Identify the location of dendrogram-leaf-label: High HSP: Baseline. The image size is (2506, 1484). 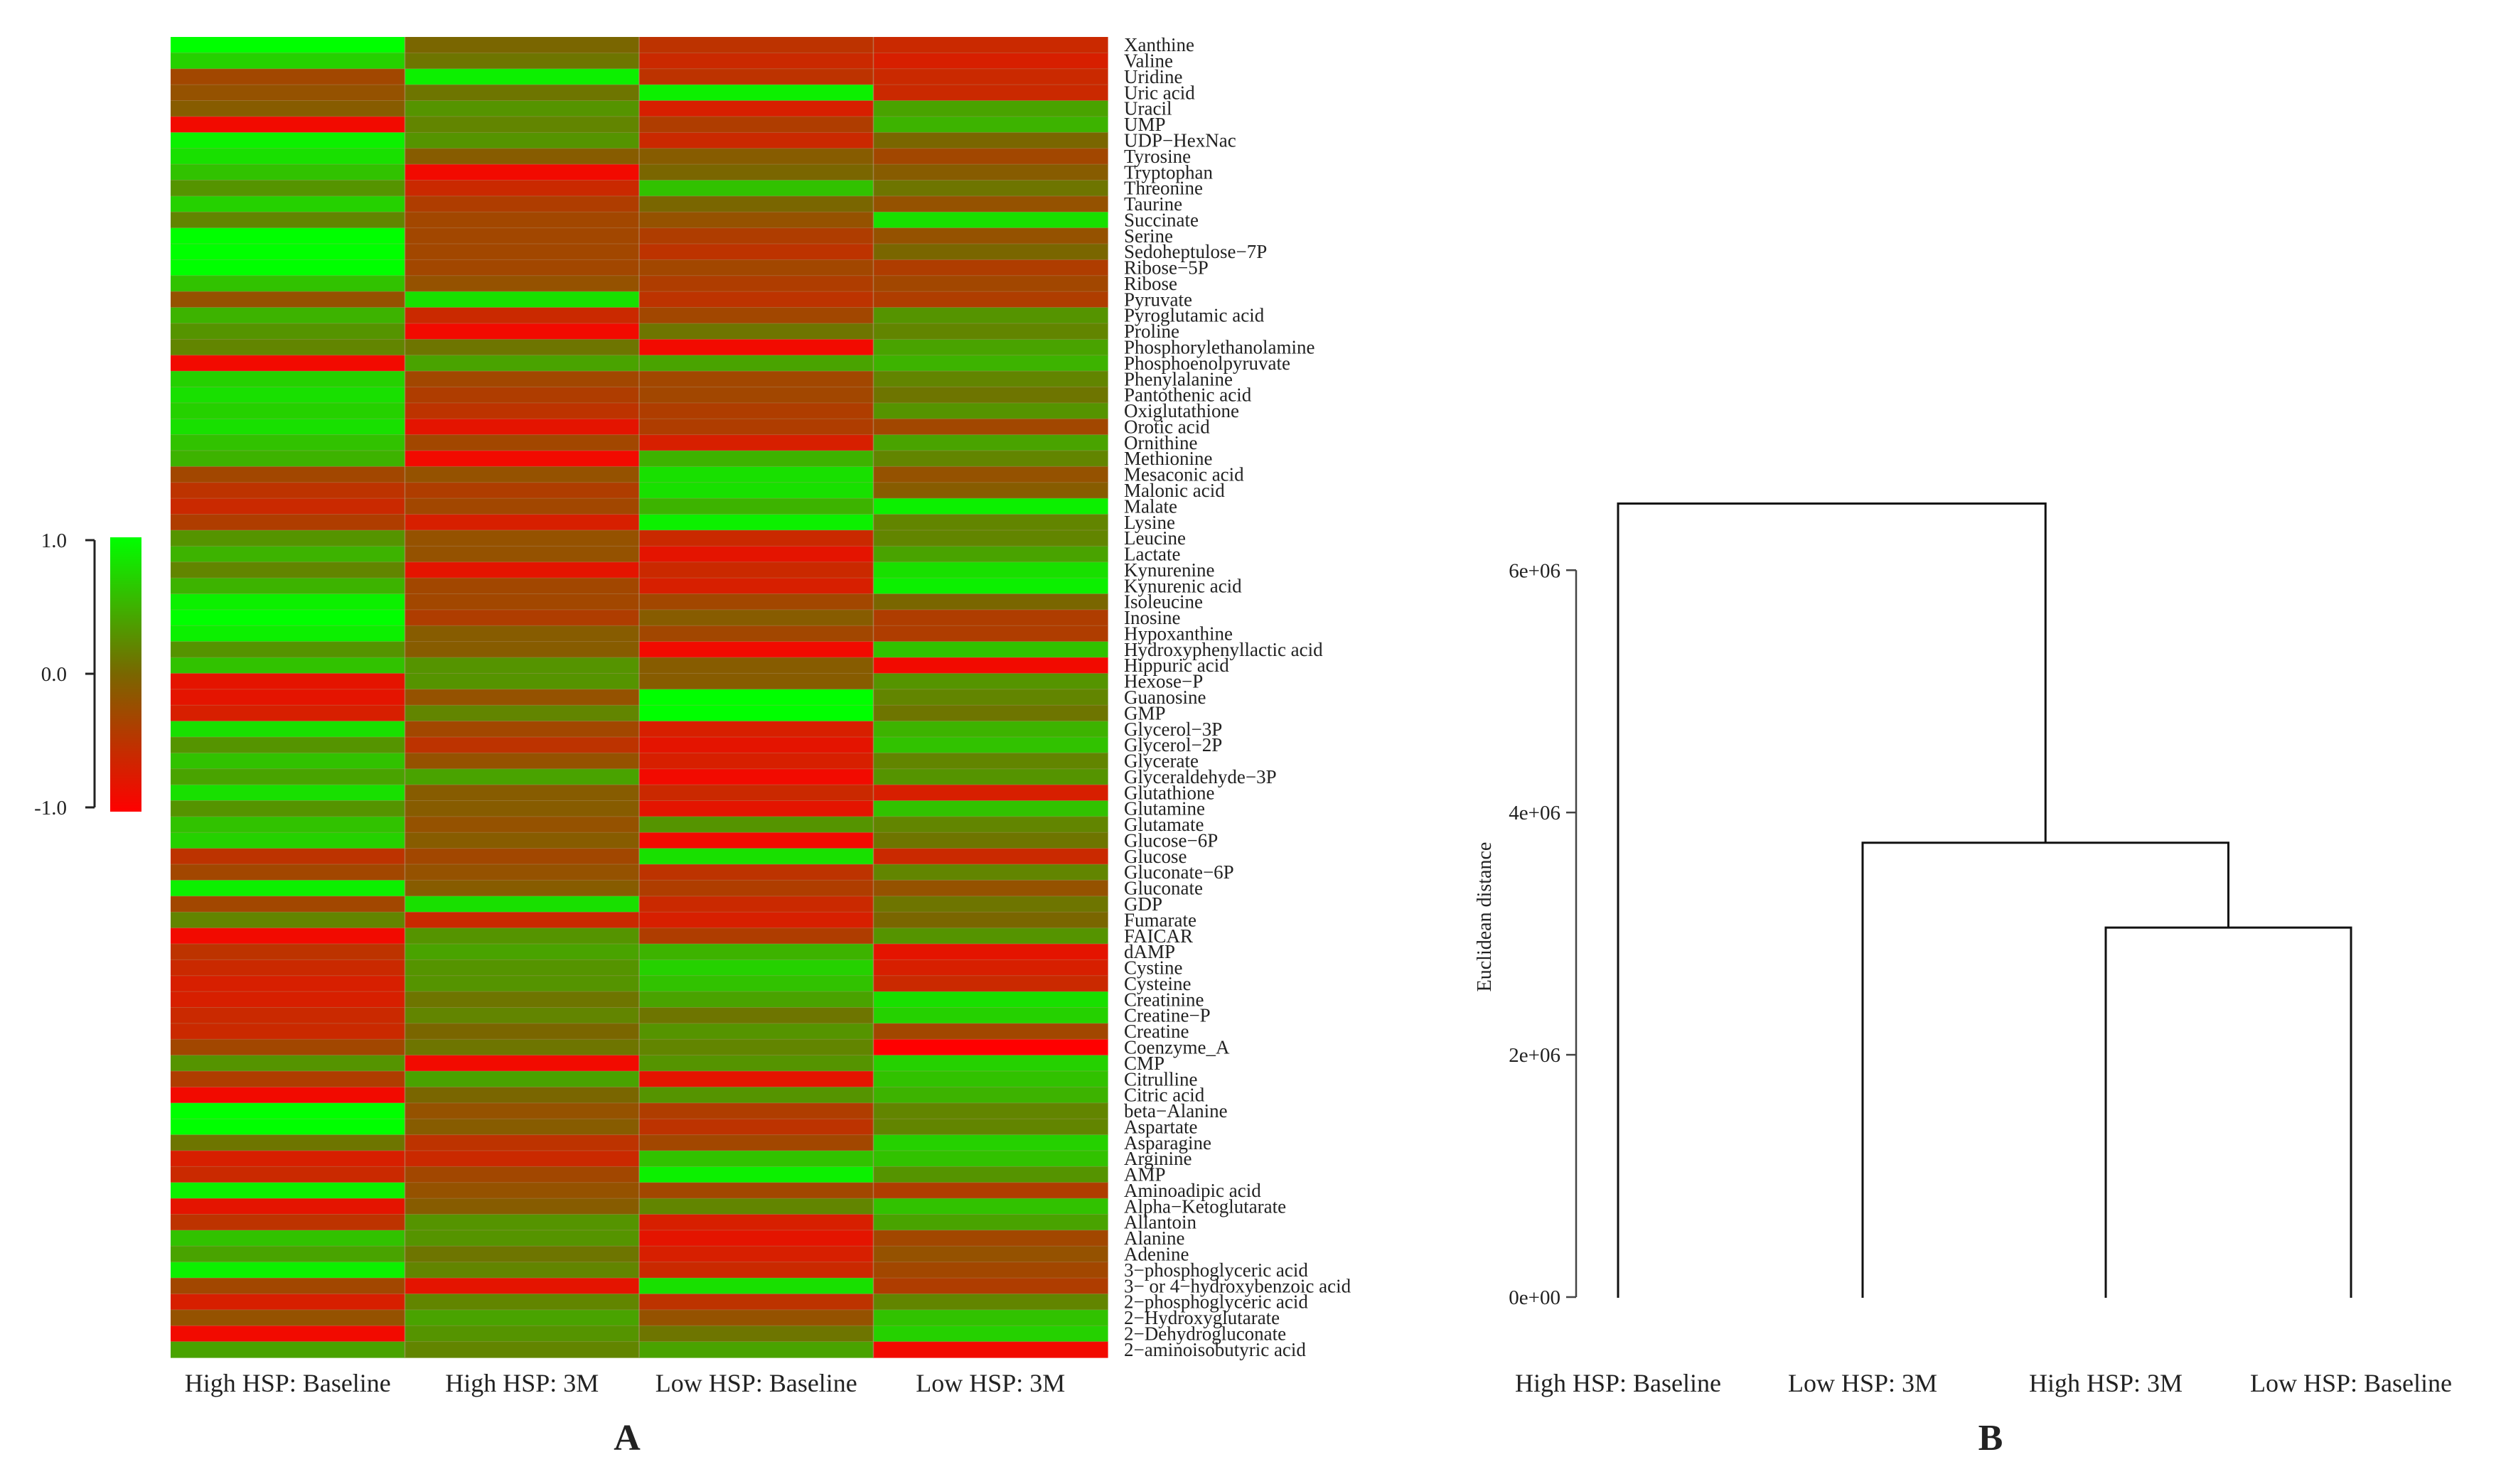
(1618, 1383).